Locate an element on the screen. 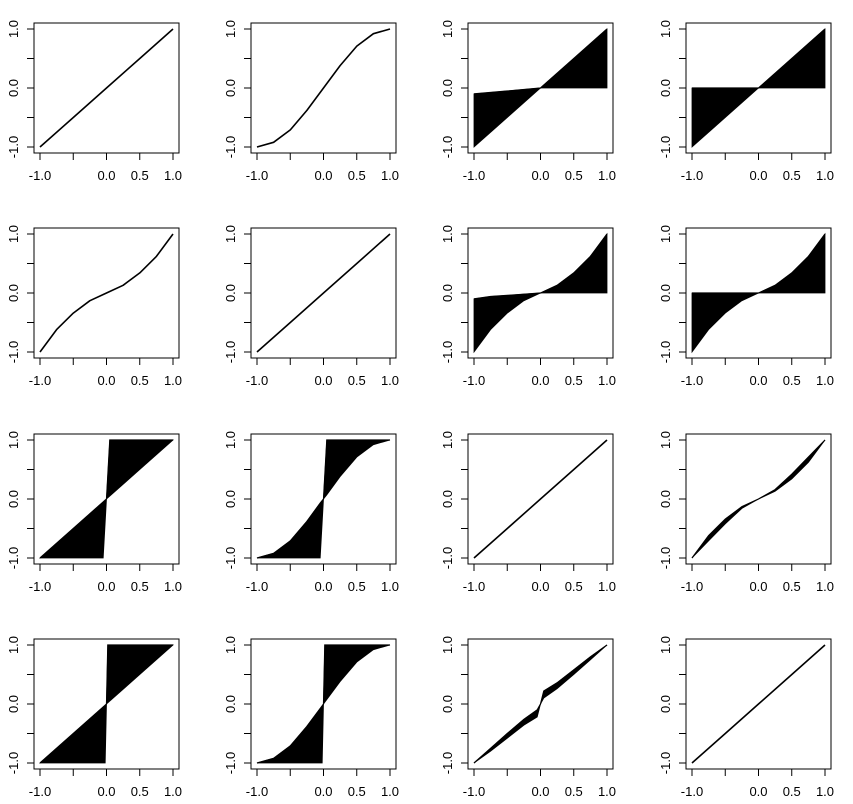 The height and width of the screenshot is (804, 853). panel-r4c2-y-tick-label: 1.0 is located at coordinates (230, 645).